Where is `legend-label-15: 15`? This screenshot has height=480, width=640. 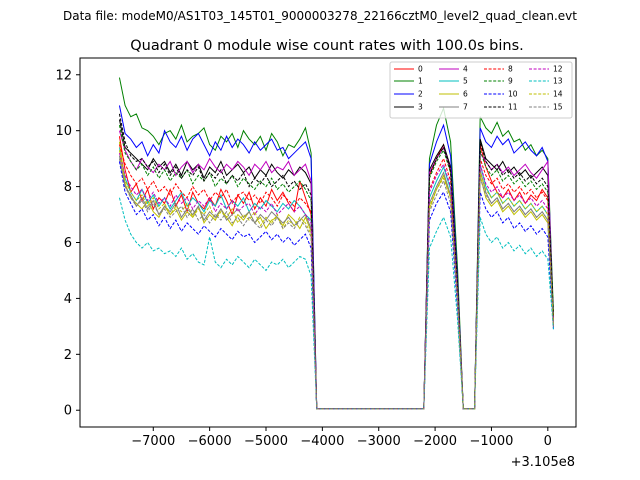 legend-label-15: 15 is located at coordinates (558, 107).